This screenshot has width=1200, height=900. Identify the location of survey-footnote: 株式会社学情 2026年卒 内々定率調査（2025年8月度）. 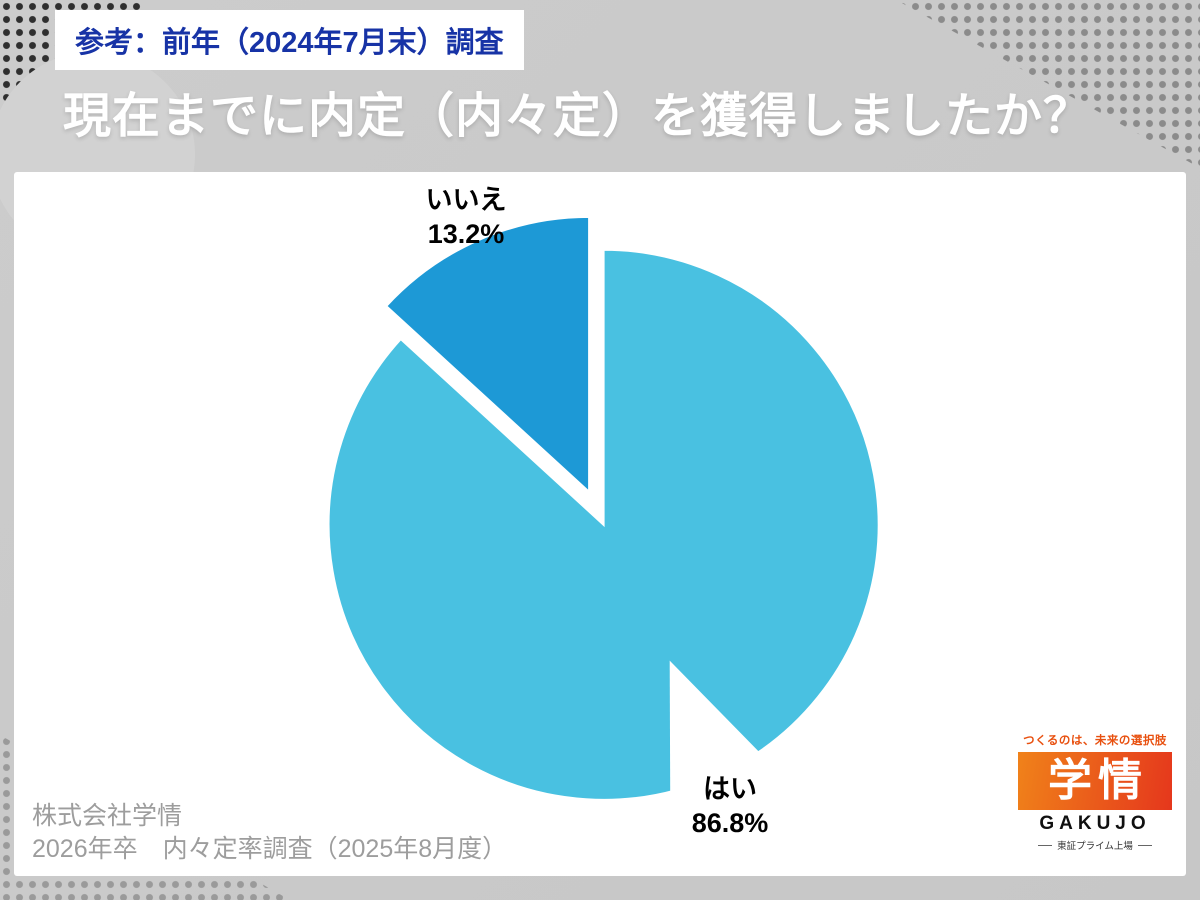
(269, 833).